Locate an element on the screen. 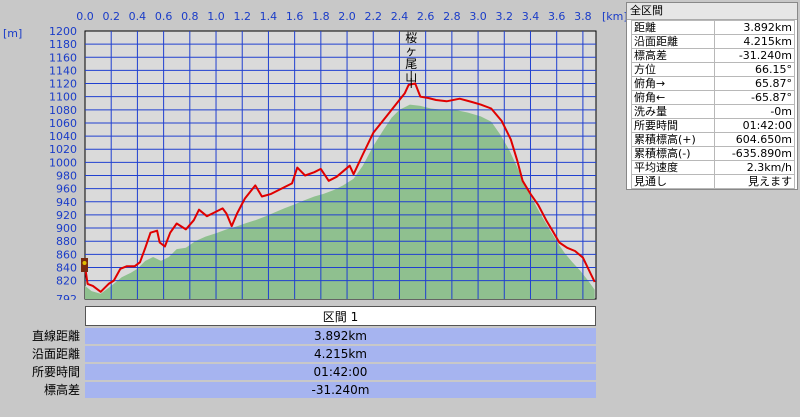 Image resolution: width=800 pixels, height=417 pixels. summary-row-label: 方位 is located at coordinates (673, 69).